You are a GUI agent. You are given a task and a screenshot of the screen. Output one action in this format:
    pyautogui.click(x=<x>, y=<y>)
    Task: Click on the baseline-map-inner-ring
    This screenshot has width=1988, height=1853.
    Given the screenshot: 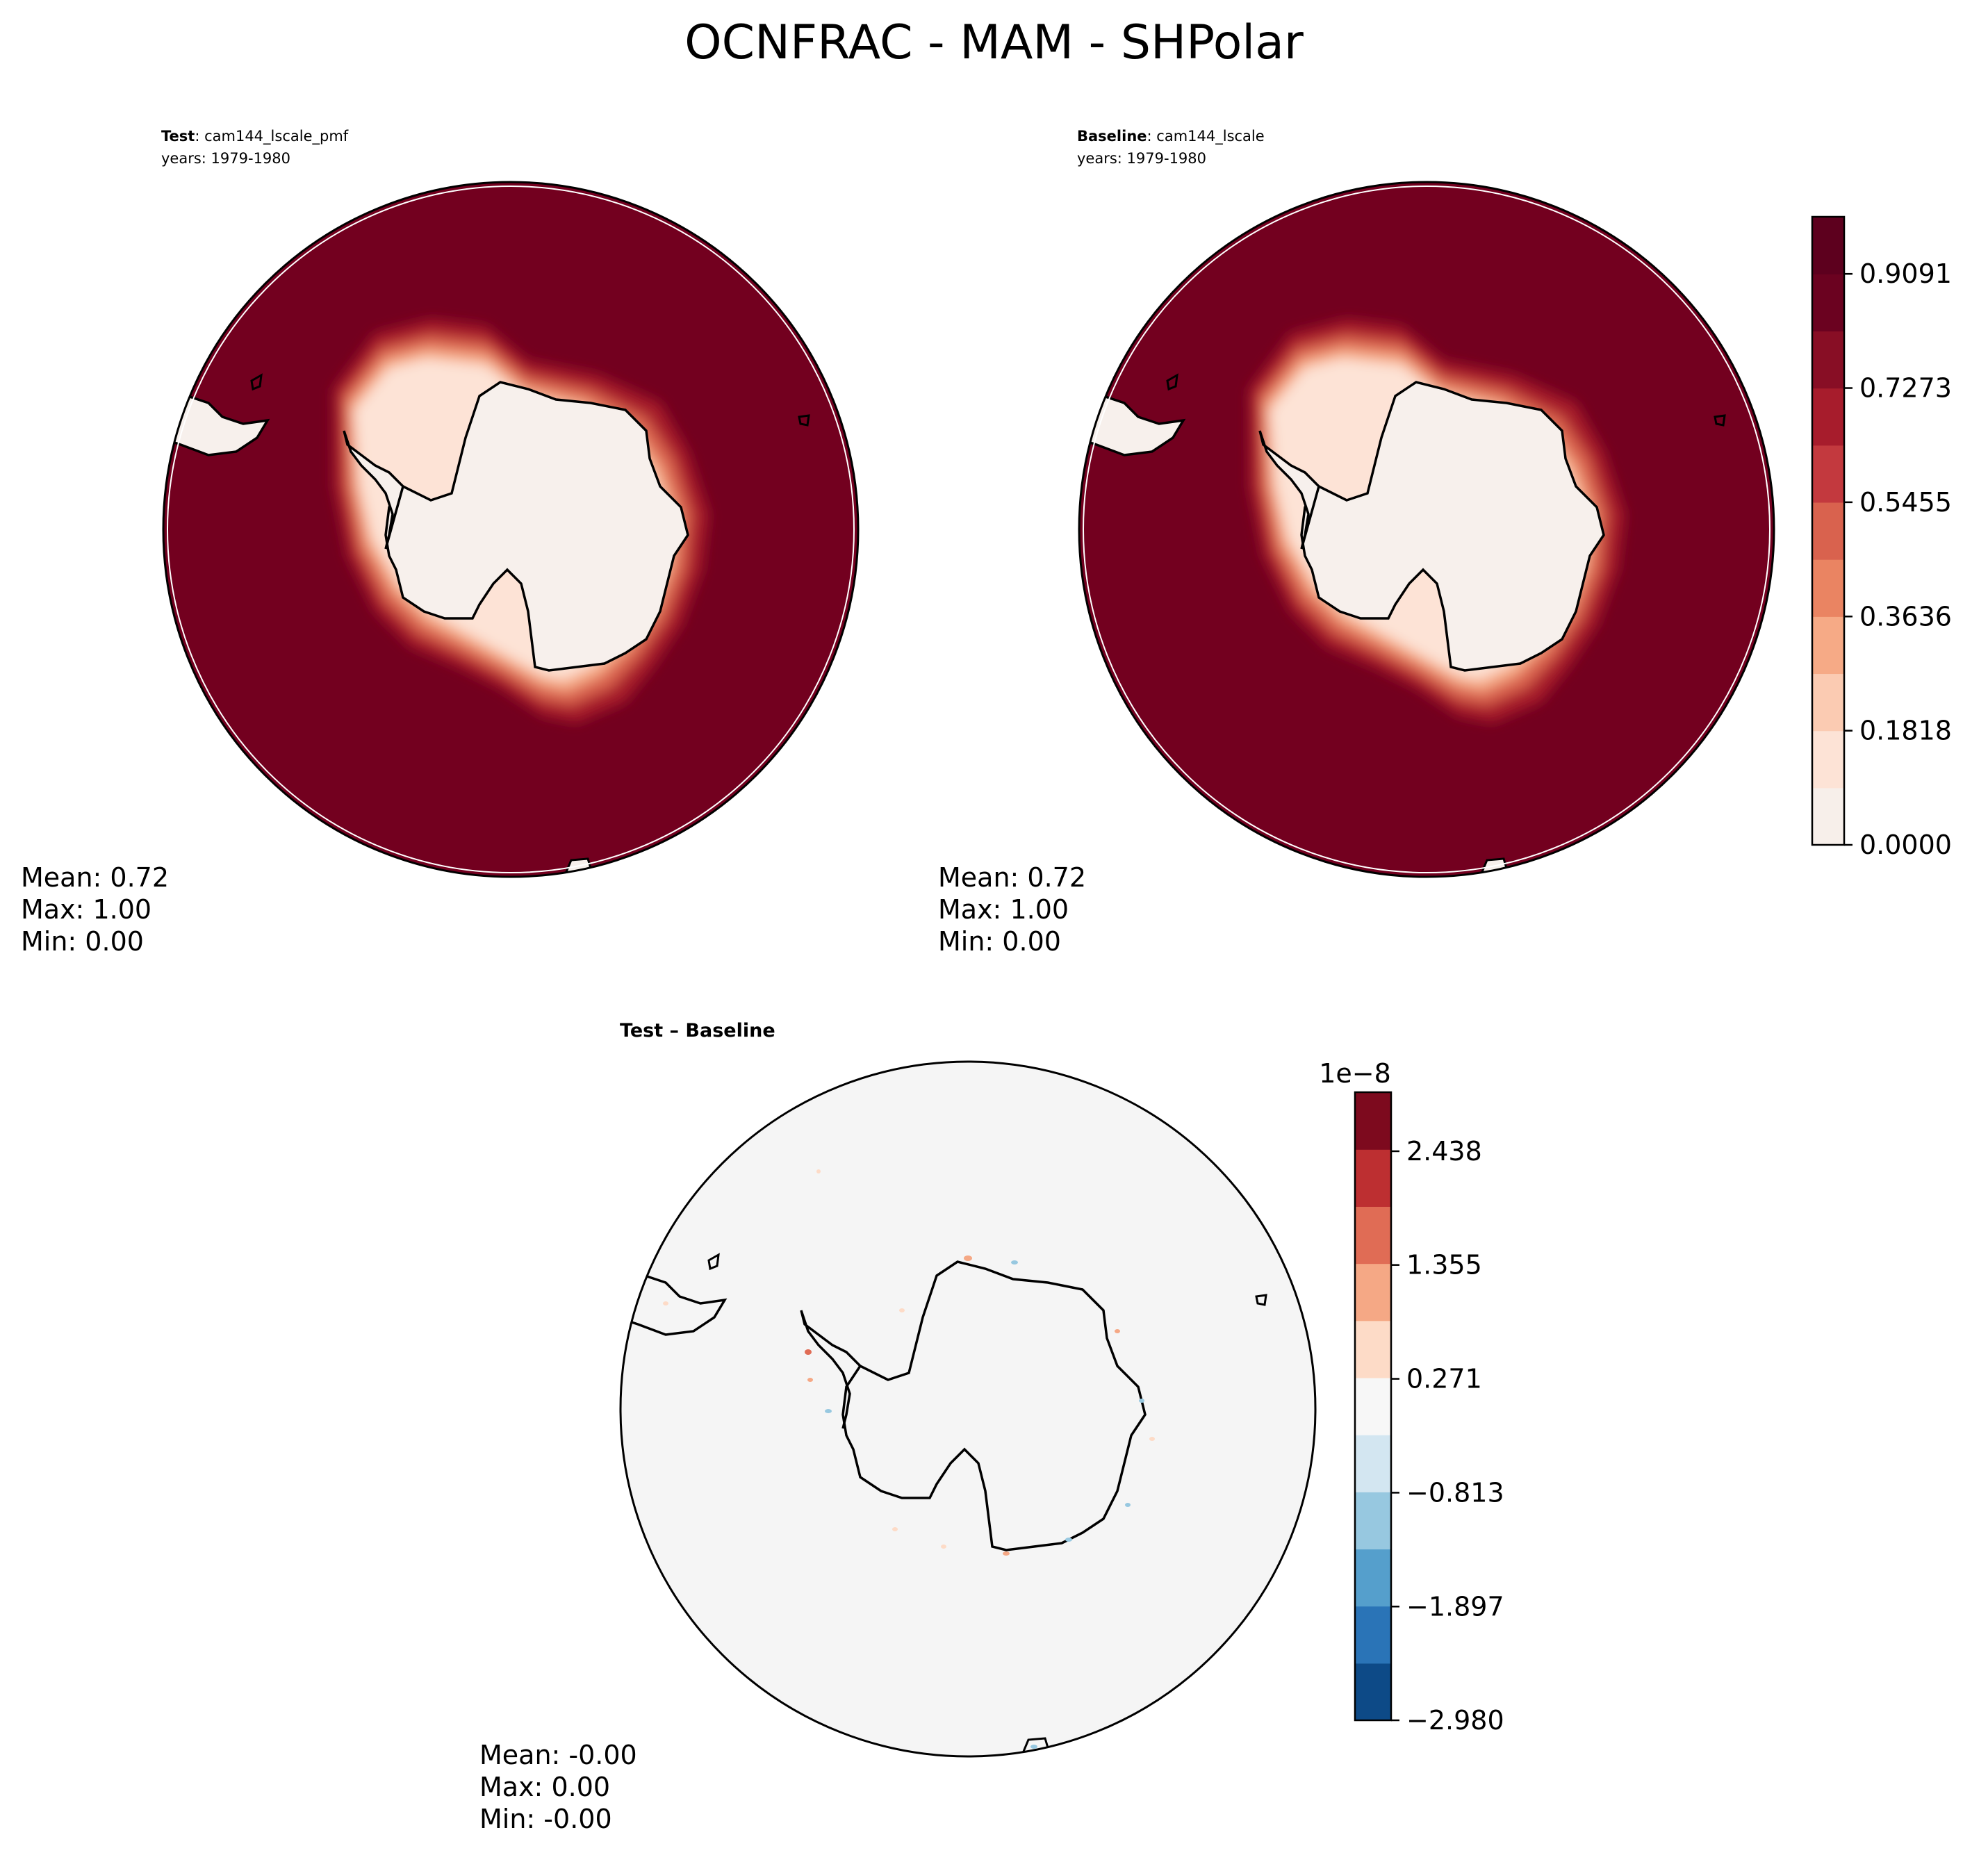 What is the action you would take?
    pyautogui.click(x=1427, y=529)
    